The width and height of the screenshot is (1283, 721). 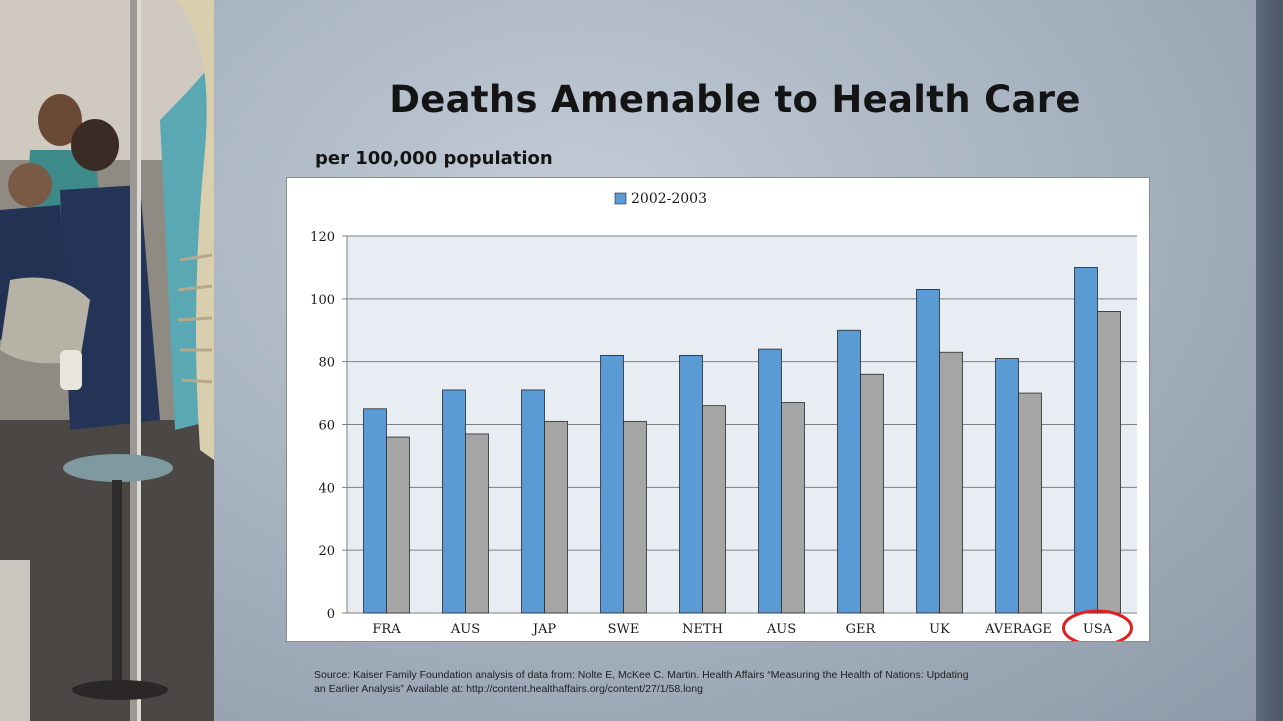 I want to click on x-tick-label: GER, so click(x=861, y=629).